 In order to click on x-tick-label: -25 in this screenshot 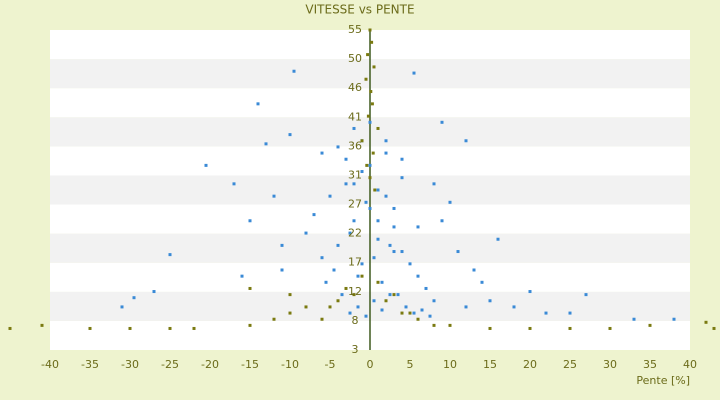, I will do `click(170, 364)`.